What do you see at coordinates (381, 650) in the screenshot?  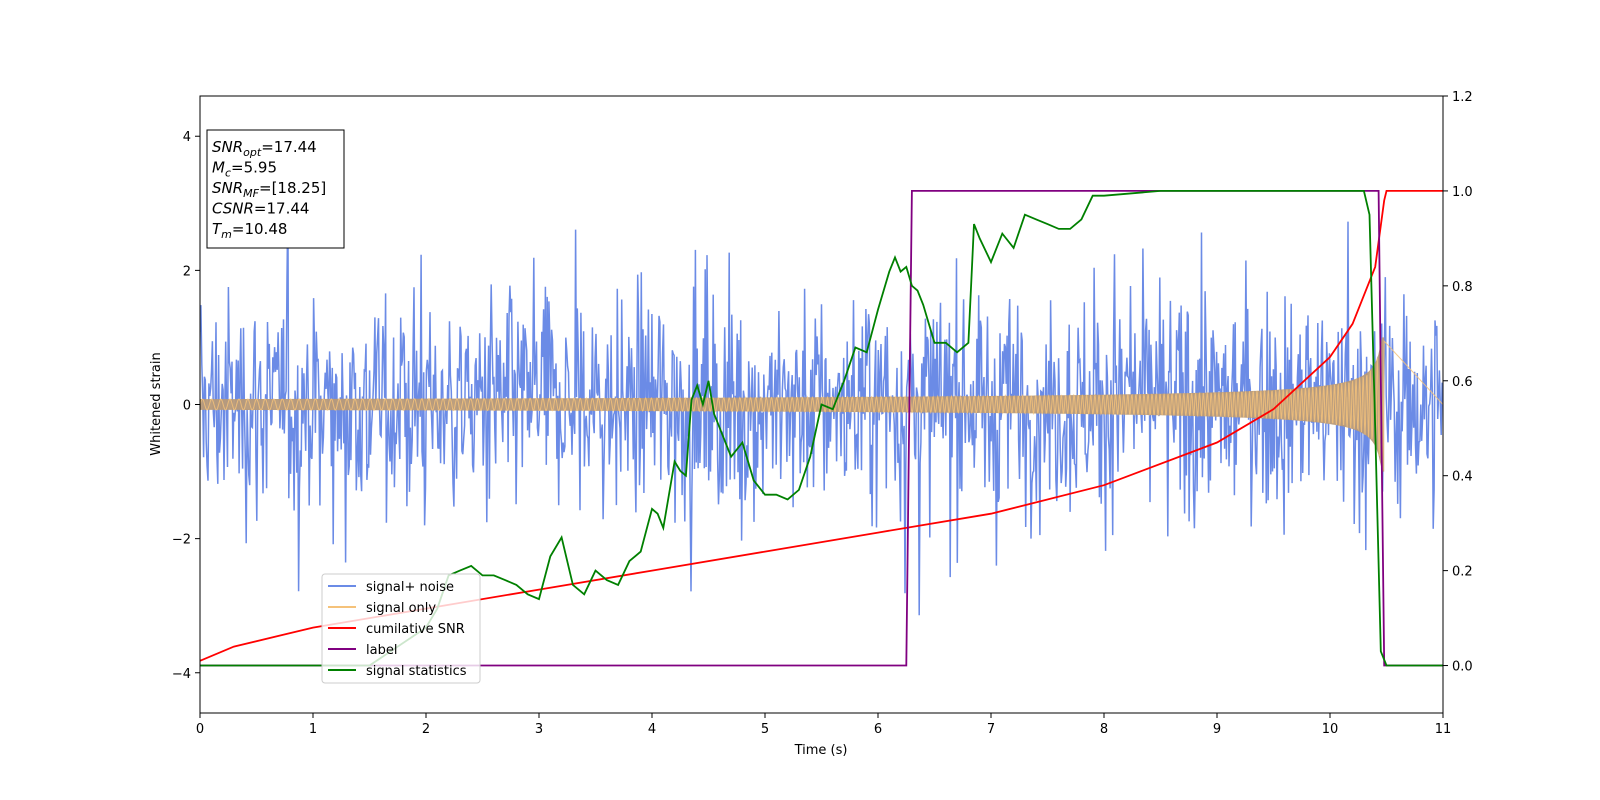 I see `legend-label: label` at bounding box center [381, 650].